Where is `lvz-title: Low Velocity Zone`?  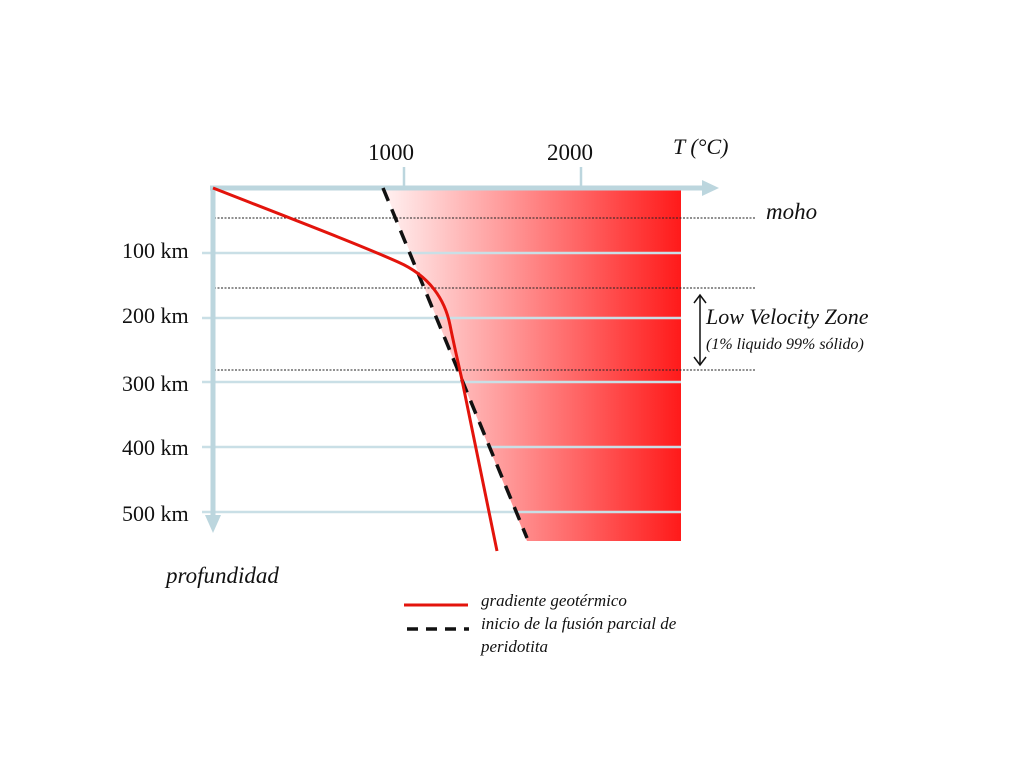
lvz-title: Low Velocity Zone is located at coordinates (787, 316).